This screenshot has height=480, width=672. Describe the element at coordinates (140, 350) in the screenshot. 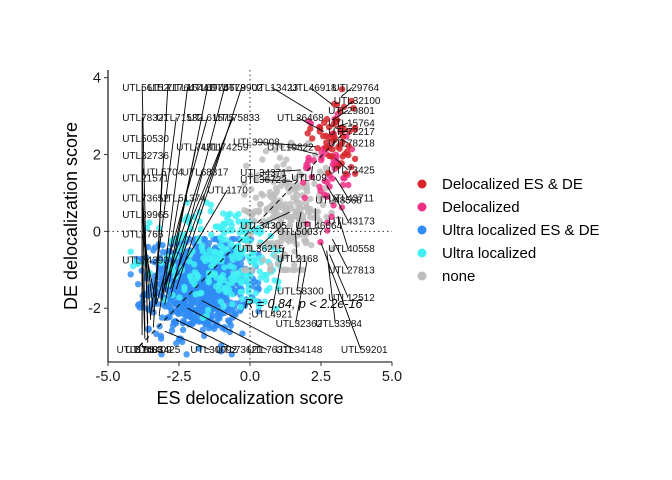

I see `gene-label: UTL81403` at that location.